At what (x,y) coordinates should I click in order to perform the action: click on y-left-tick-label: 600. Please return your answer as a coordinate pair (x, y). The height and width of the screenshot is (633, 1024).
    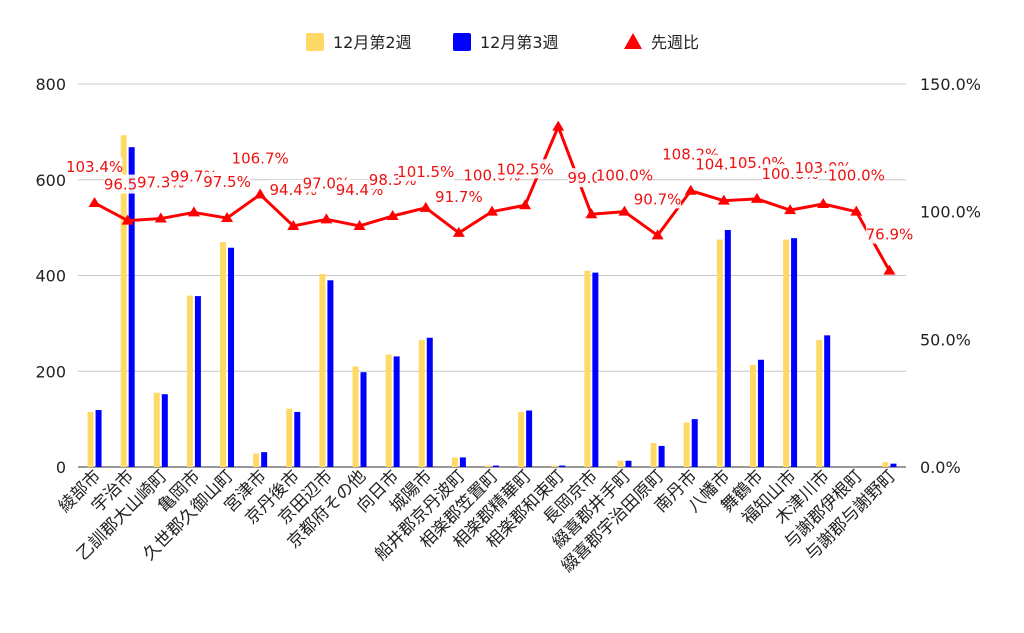
    Looking at the image, I should click on (50, 180).